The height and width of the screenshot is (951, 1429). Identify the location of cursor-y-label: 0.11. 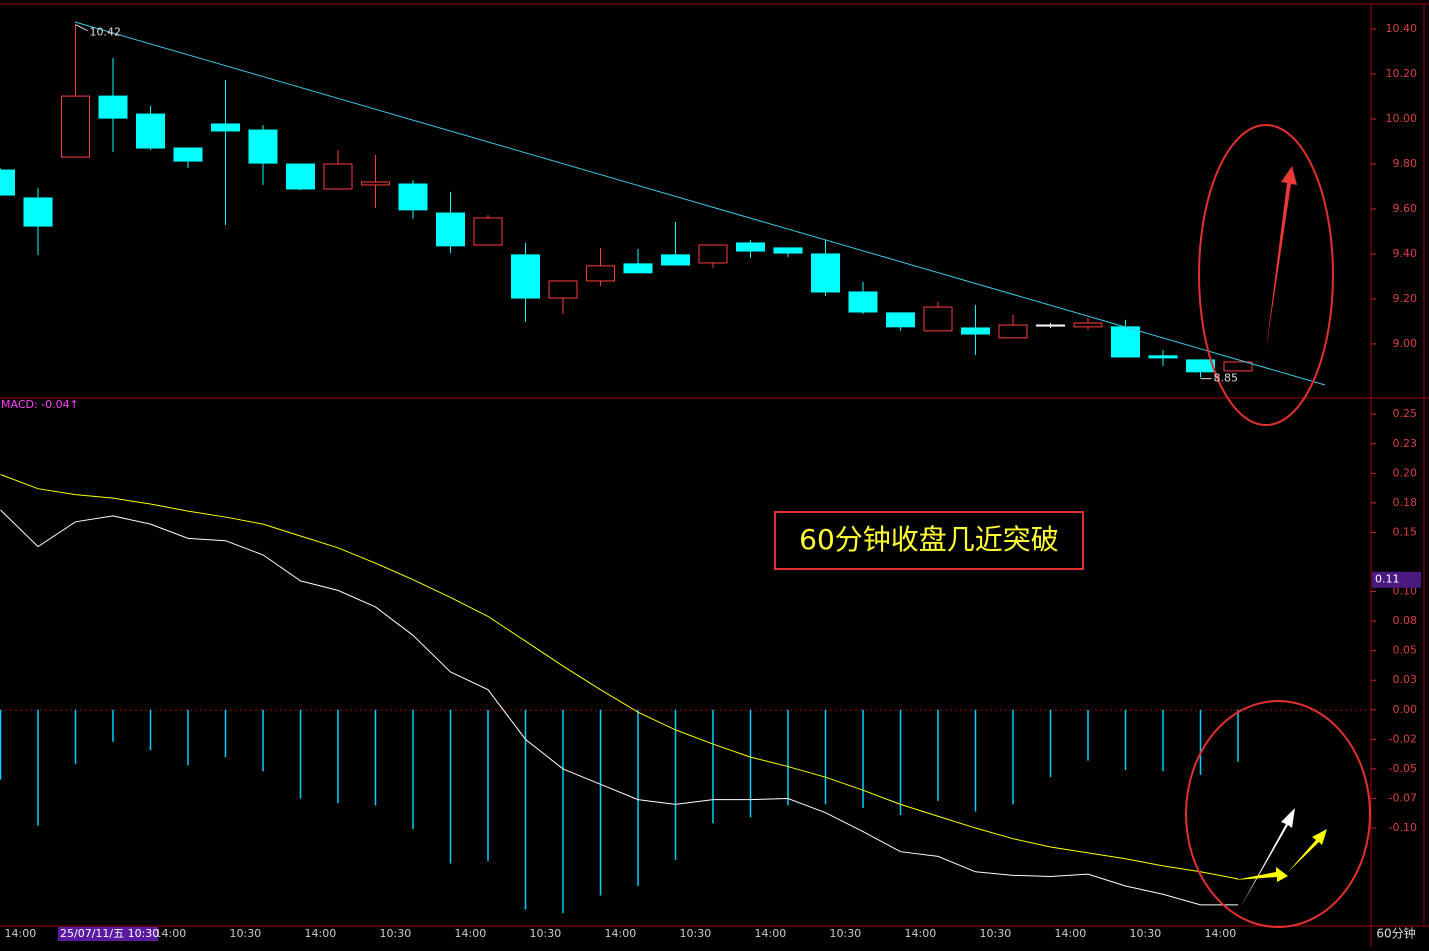
(1387, 579).